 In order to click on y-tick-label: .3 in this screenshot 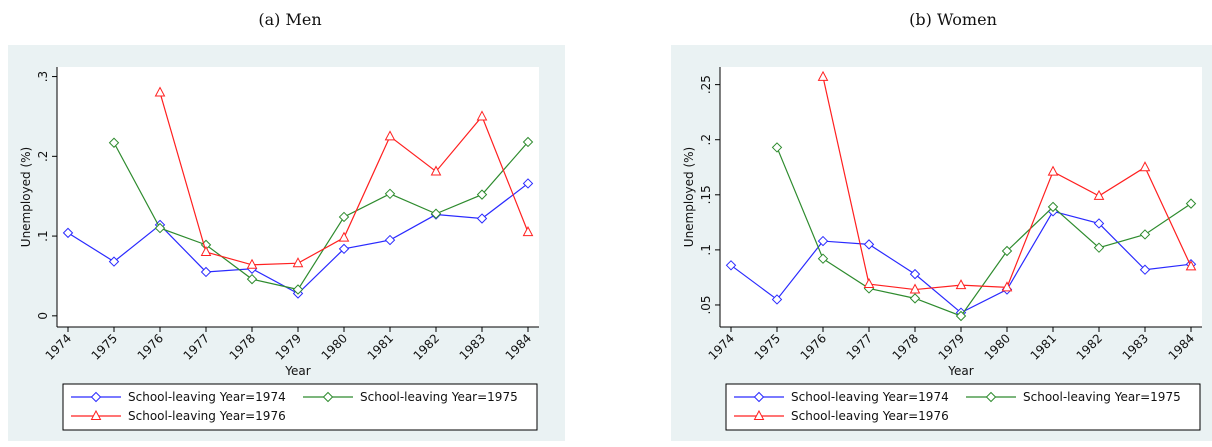, I will do `click(43, 76)`.